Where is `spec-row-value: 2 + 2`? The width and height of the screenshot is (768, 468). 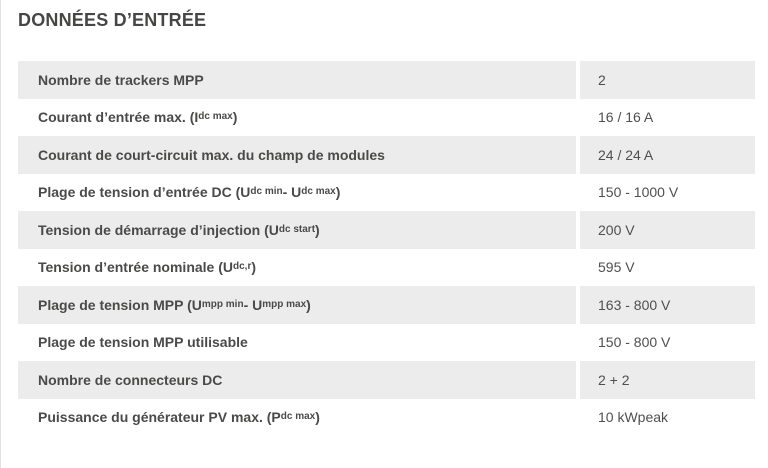 spec-row-value: 2 + 2 is located at coordinates (667, 380).